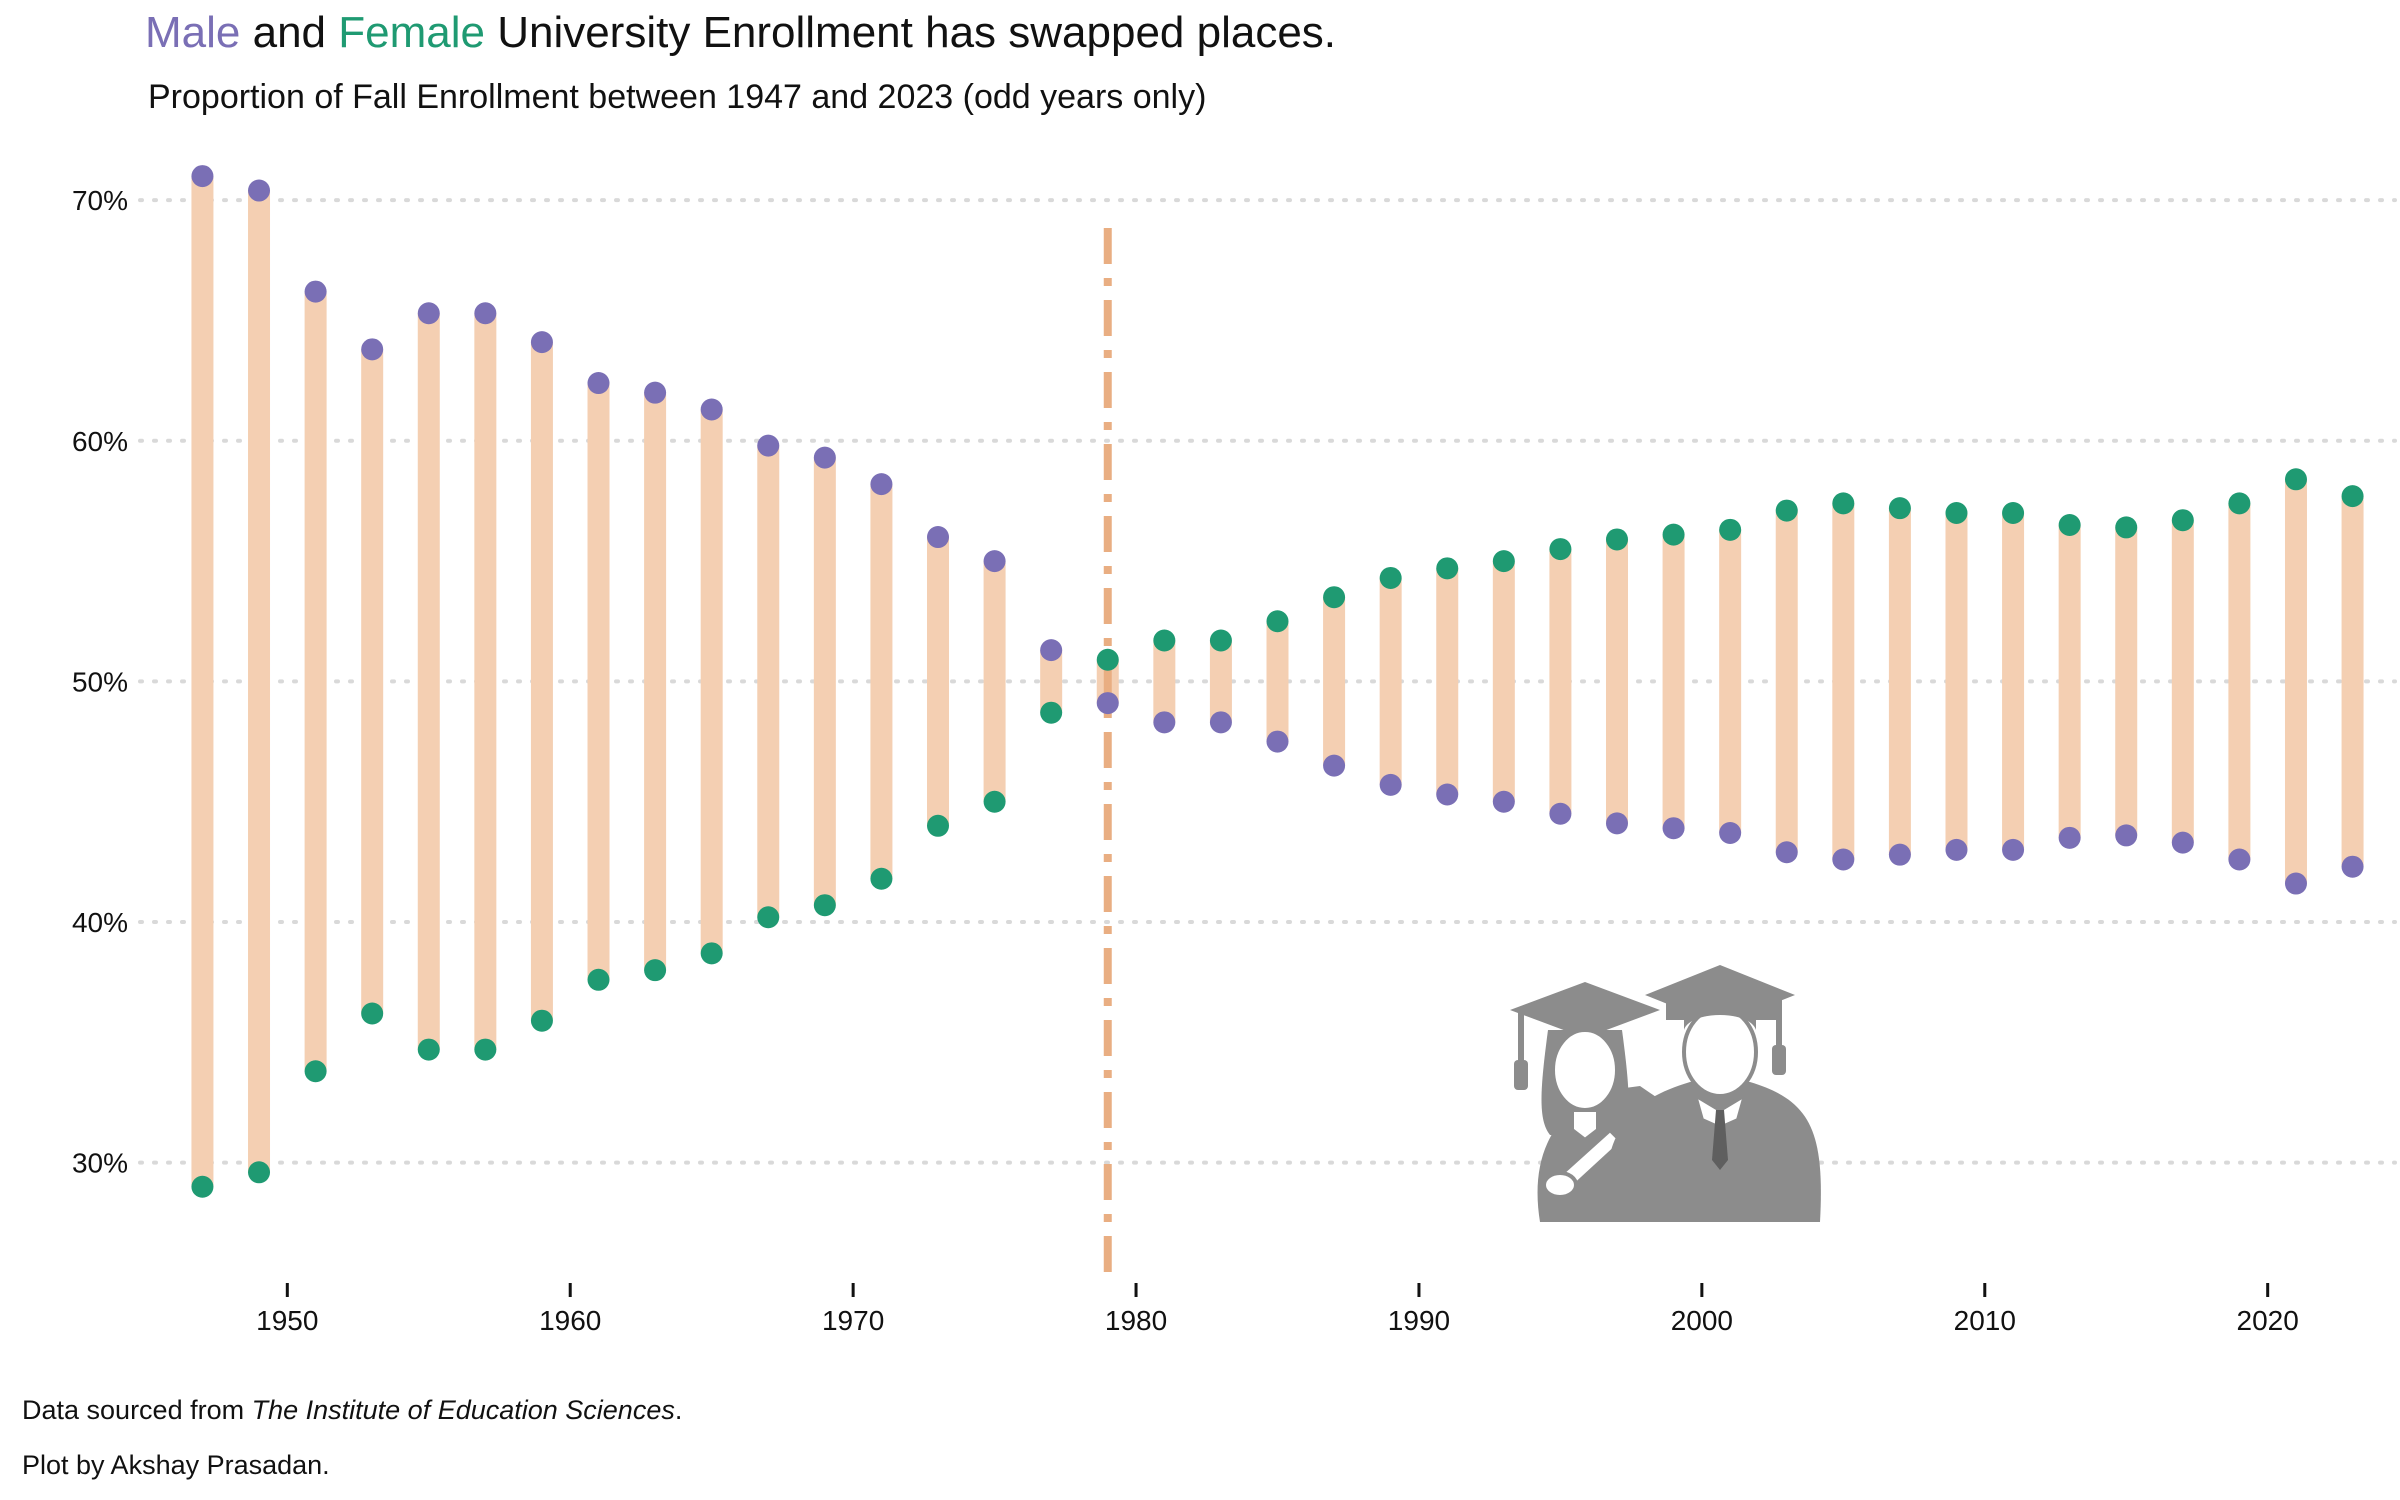  What do you see at coordinates (100, 200) in the screenshot?
I see `y-tick-label: 70%` at bounding box center [100, 200].